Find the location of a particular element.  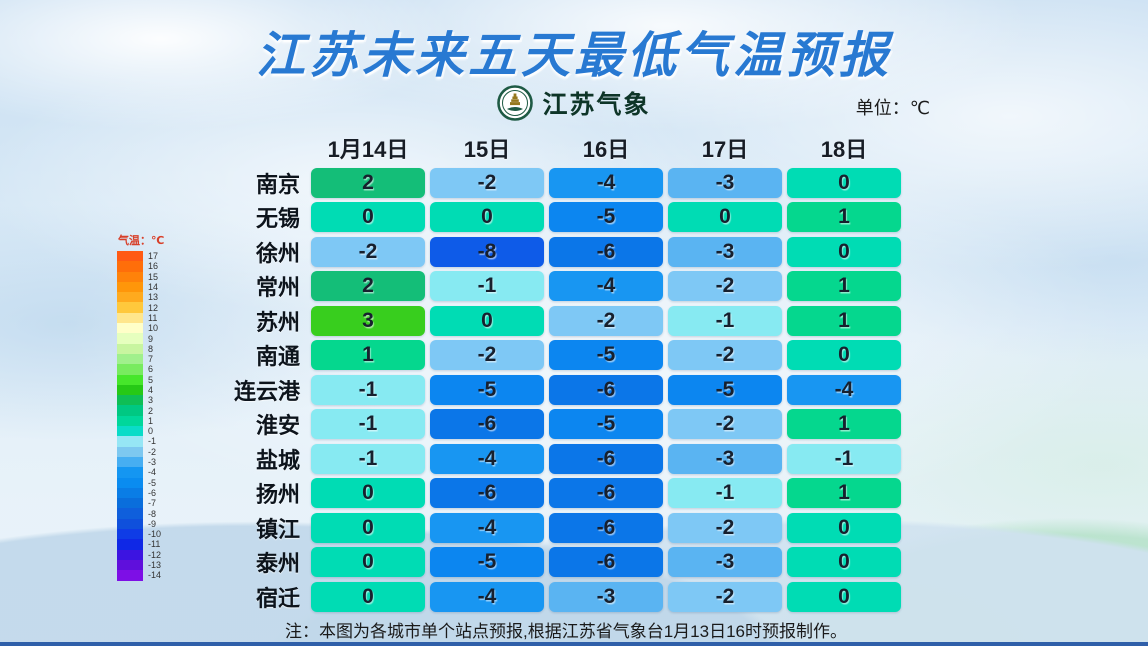

legend-tick-label: 12 is located at coordinates (153, 307).